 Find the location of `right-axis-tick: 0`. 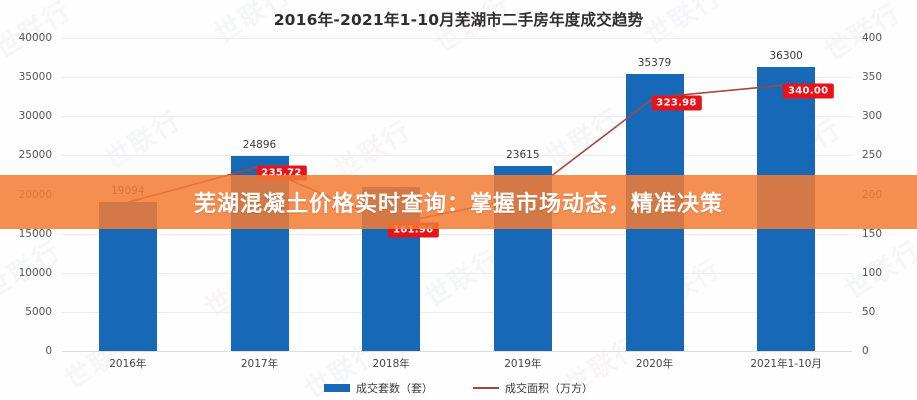

right-axis-tick: 0 is located at coordinates (865, 351).